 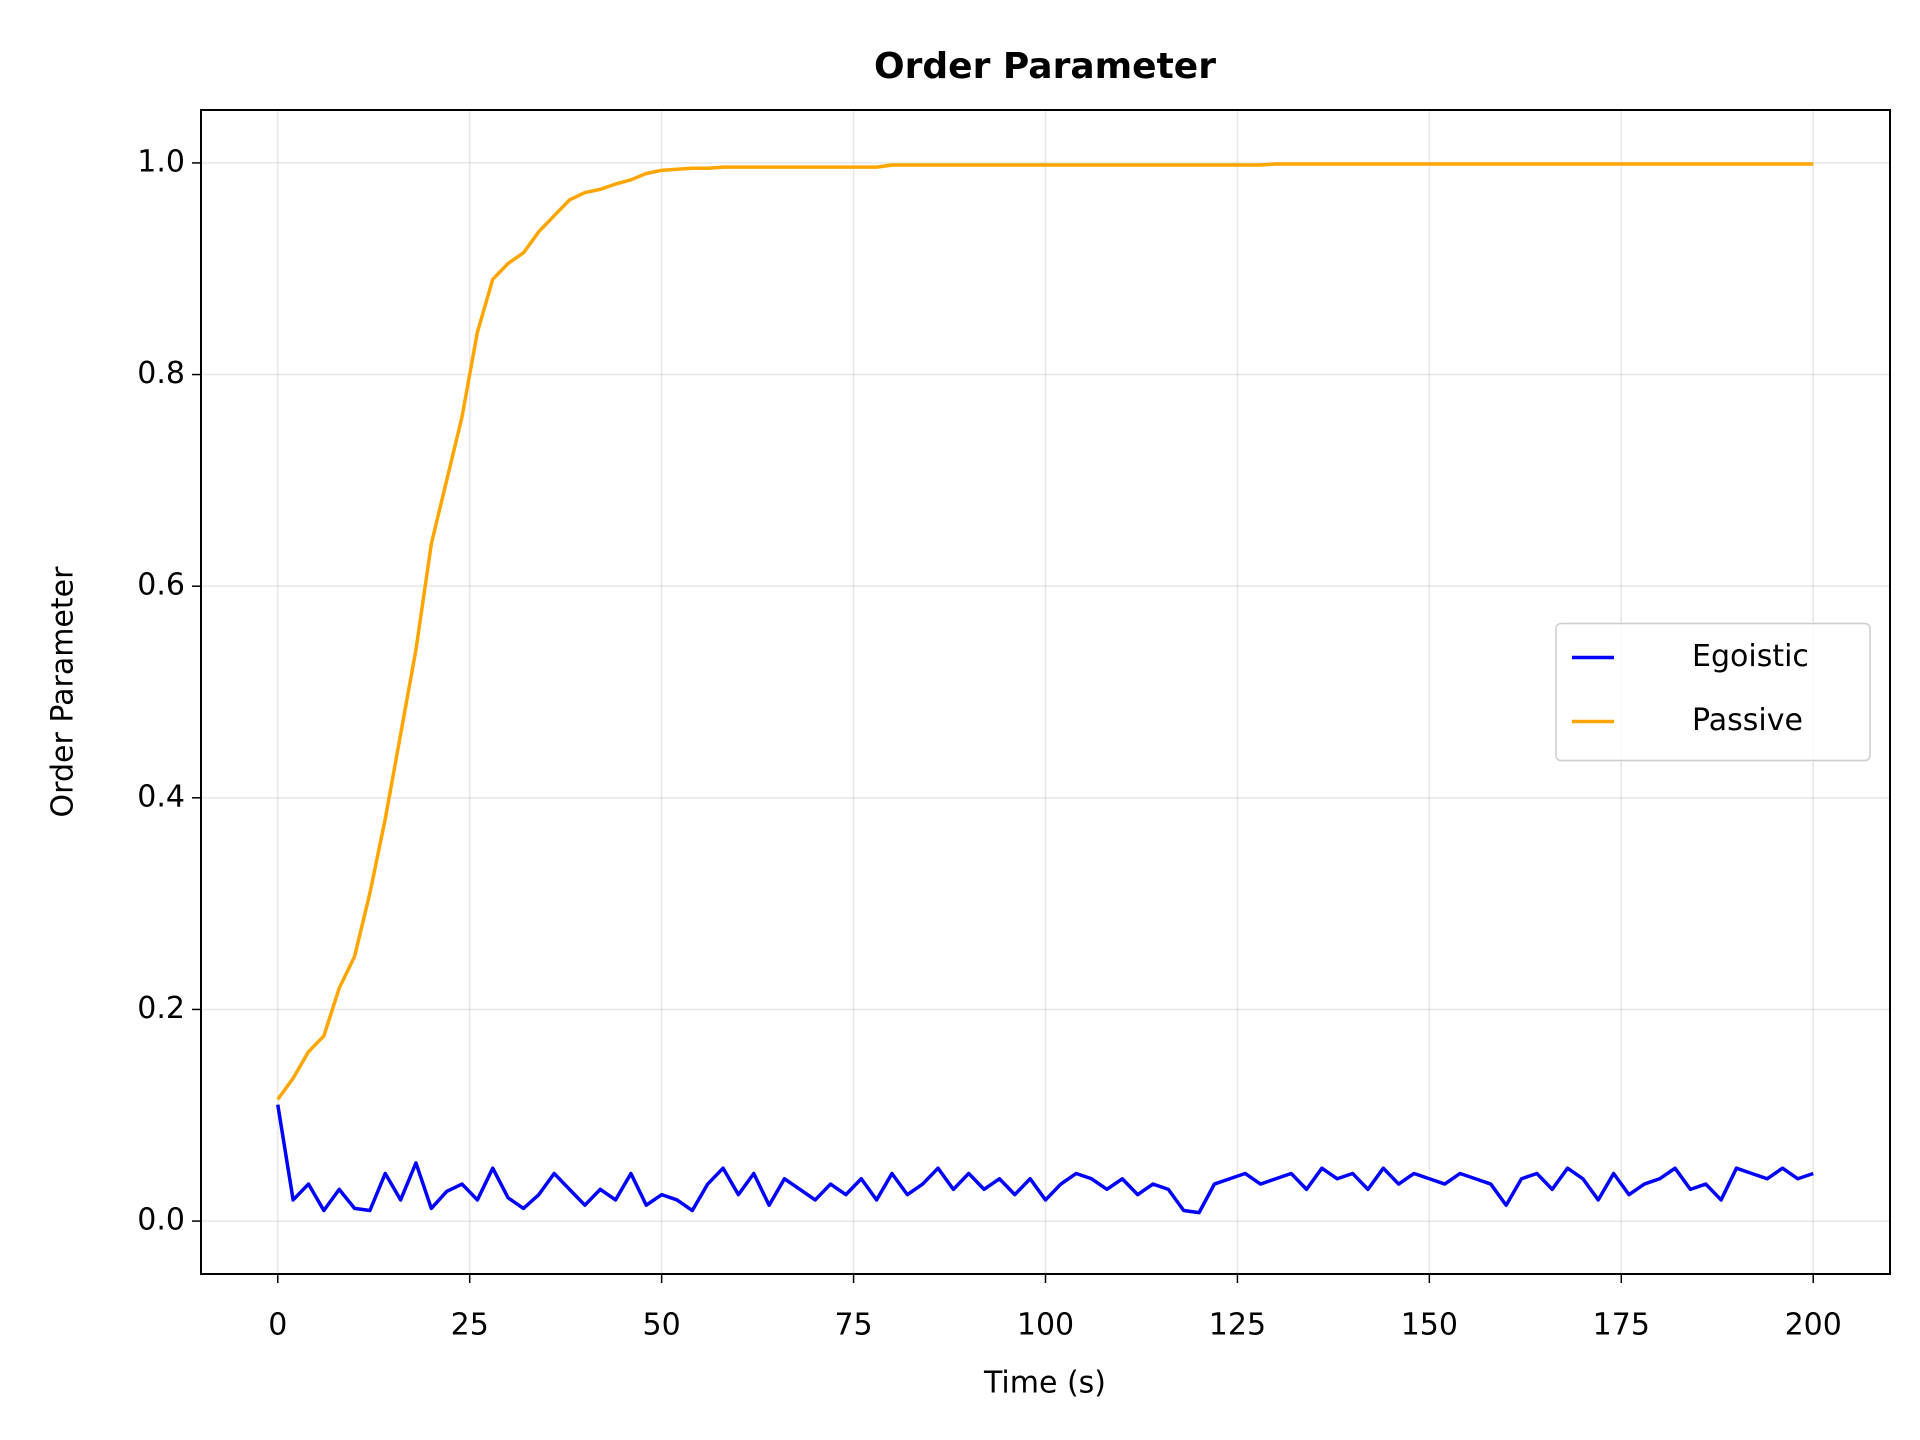 I want to click on chart-title: Order Parameter, so click(x=1045, y=66).